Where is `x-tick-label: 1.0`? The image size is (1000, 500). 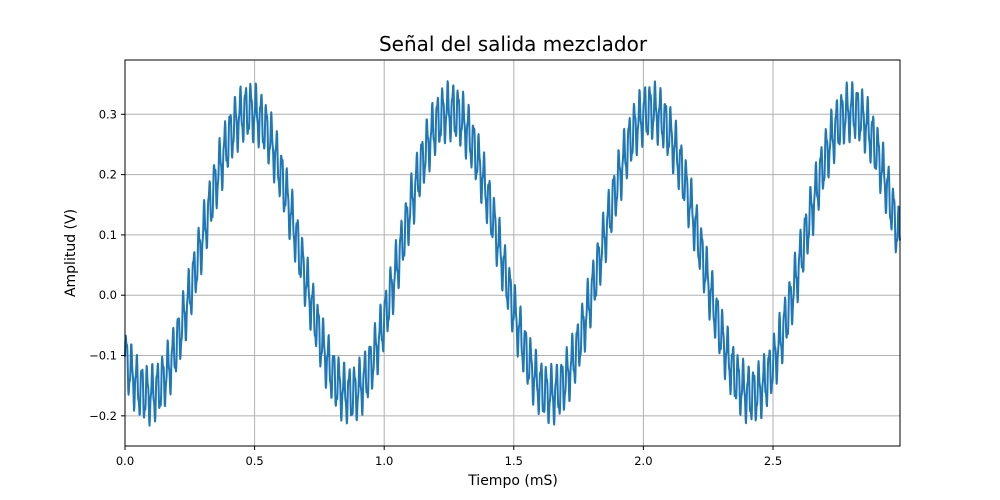 x-tick-label: 1.0 is located at coordinates (384, 461).